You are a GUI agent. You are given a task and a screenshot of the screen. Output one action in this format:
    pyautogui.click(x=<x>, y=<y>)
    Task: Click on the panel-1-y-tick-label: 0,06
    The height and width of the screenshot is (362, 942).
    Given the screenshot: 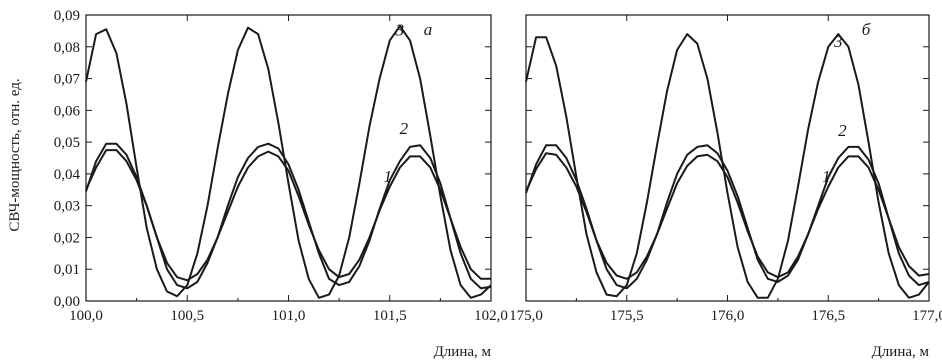 What is the action you would take?
    pyautogui.click(x=67, y=111)
    